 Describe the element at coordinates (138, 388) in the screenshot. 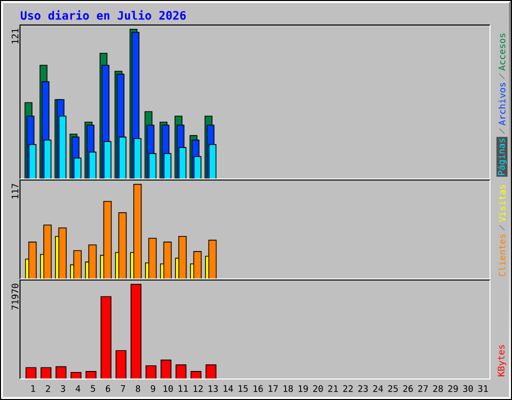

I see `x-tick-label: 8` at that location.